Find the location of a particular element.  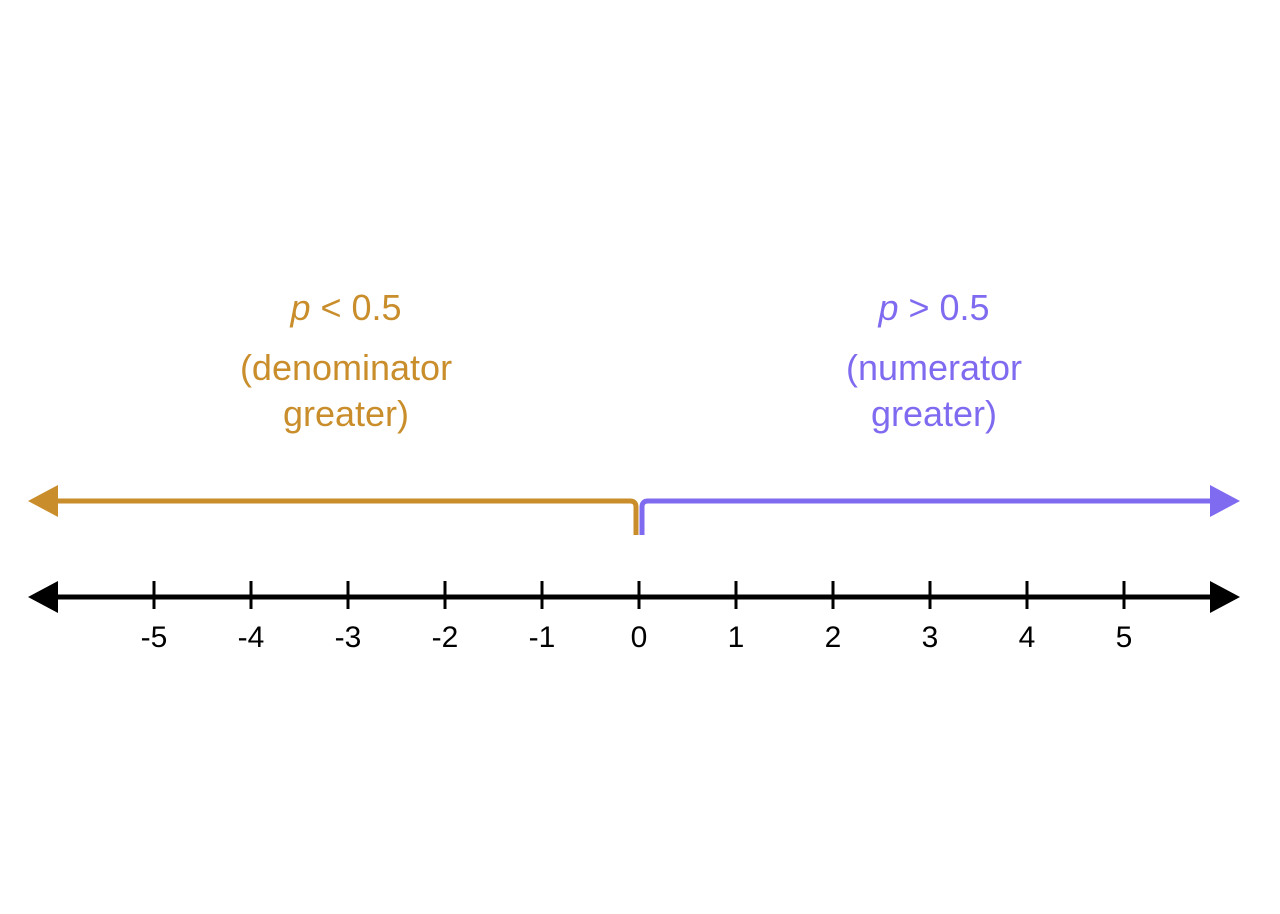

right-condition-text: > 0.5 is located at coordinates (944, 307).